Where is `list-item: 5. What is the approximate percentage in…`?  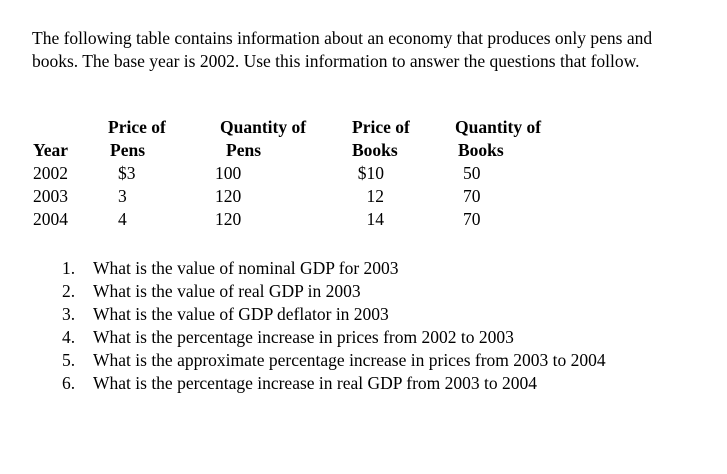
list-item: 5. What is the approximate percentage in… is located at coordinates (334, 360).